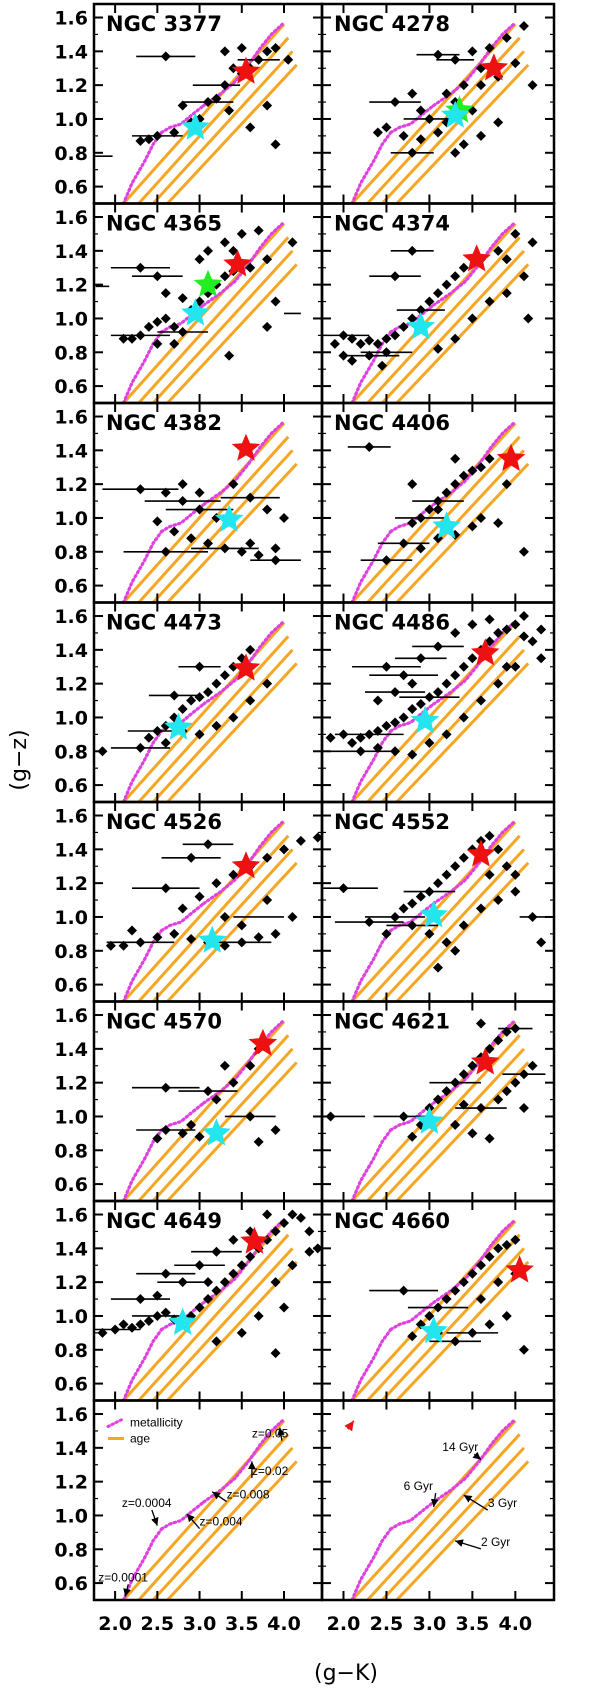 The image size is (600, 1694). I want to click on x-tick-label: 3.0, so click(200, 1624).